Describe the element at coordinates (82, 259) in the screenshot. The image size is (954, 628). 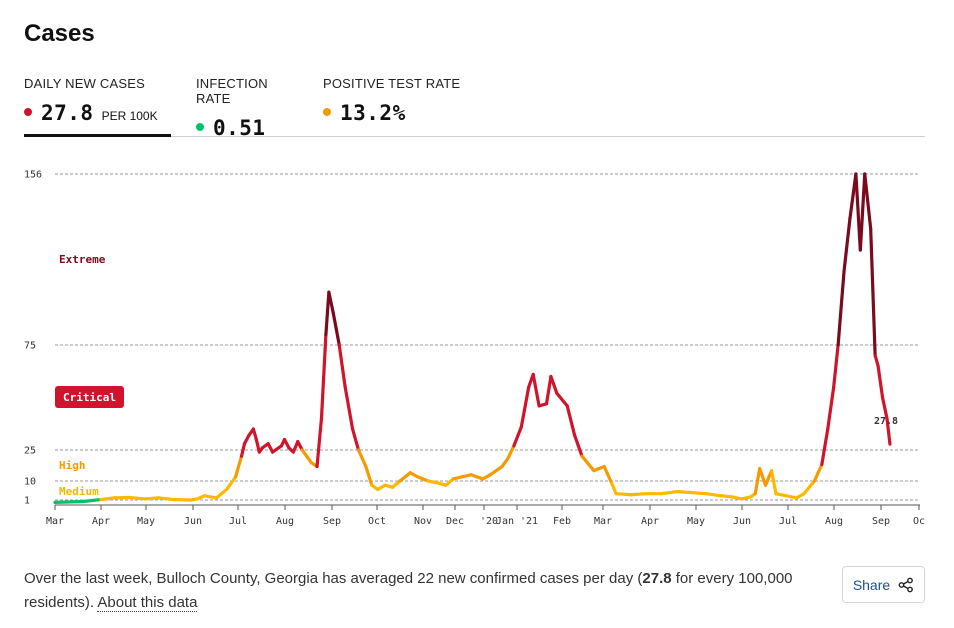
I see `zone-label-extreme: Extreme` at that location.